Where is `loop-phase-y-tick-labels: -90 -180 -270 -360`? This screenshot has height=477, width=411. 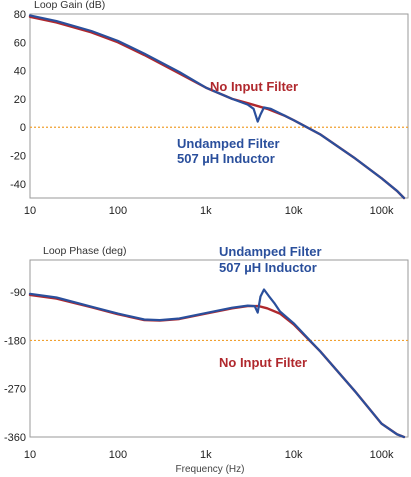 loop-phase-y-tick-labels: -90 -180 -270 -360 is located at coordinates (15, 365).